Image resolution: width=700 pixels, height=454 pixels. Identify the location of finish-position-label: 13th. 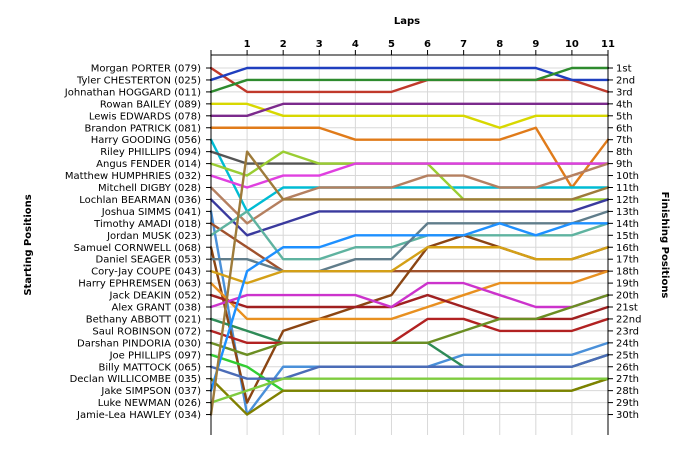
(627, 212).